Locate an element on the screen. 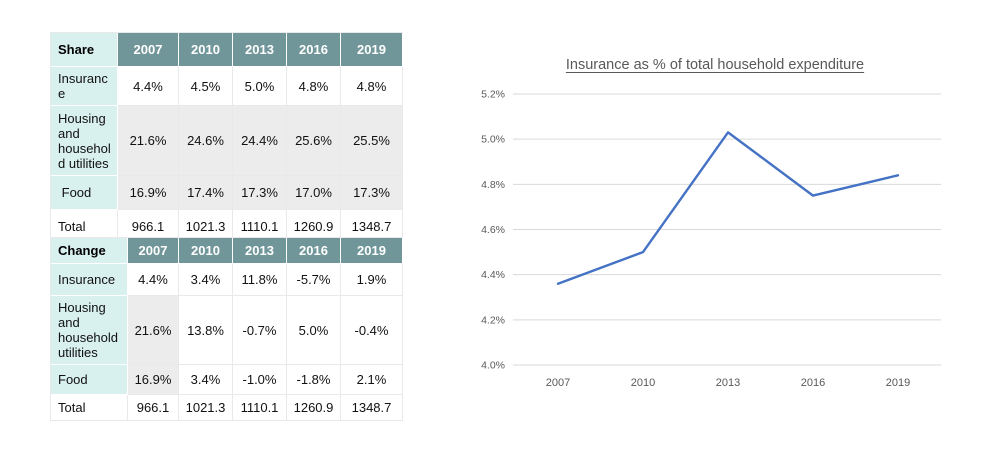  value-cell: -1.0% is located at coordinates (260, 380).